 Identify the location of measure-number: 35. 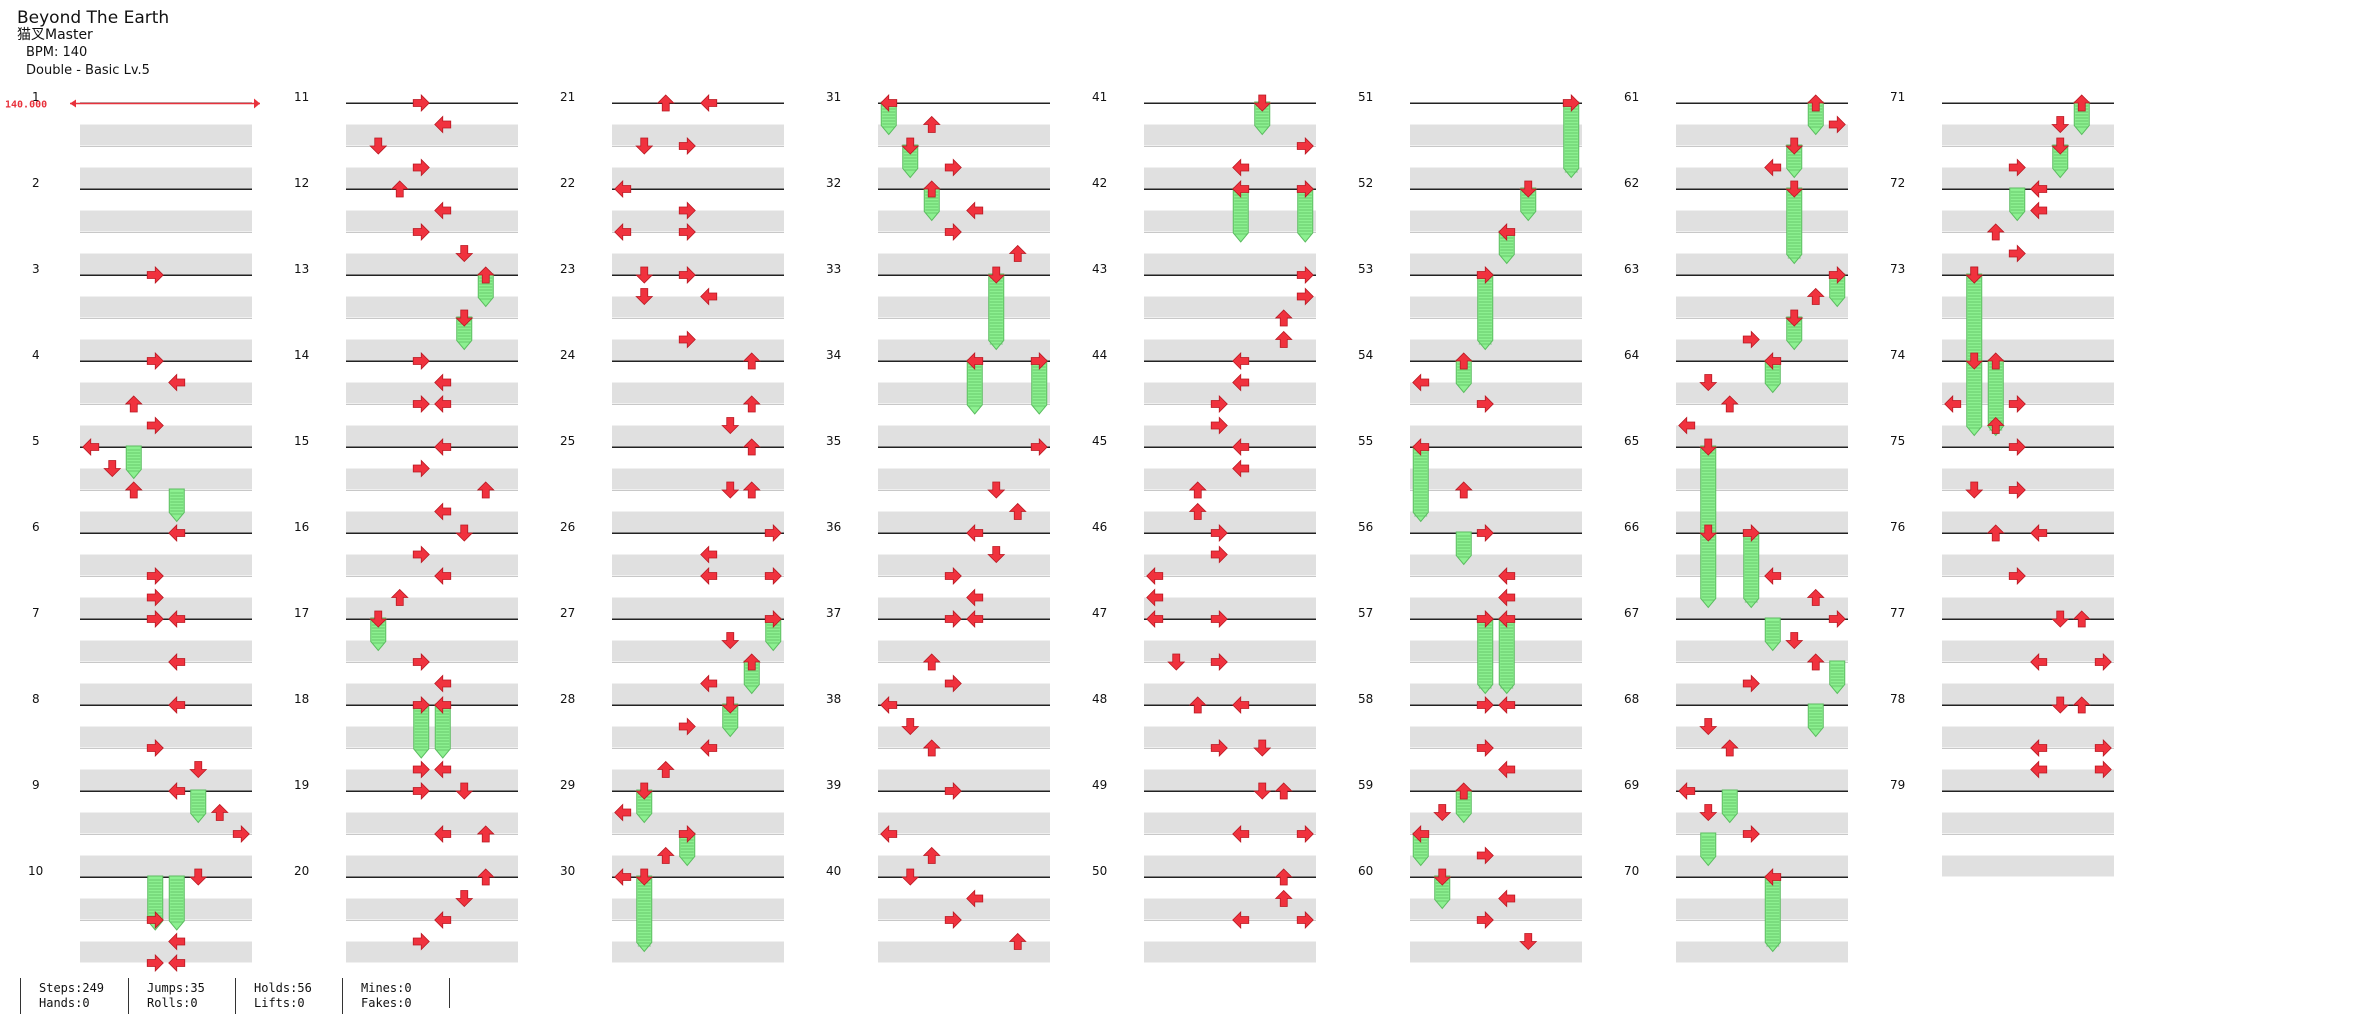
(833, 441).